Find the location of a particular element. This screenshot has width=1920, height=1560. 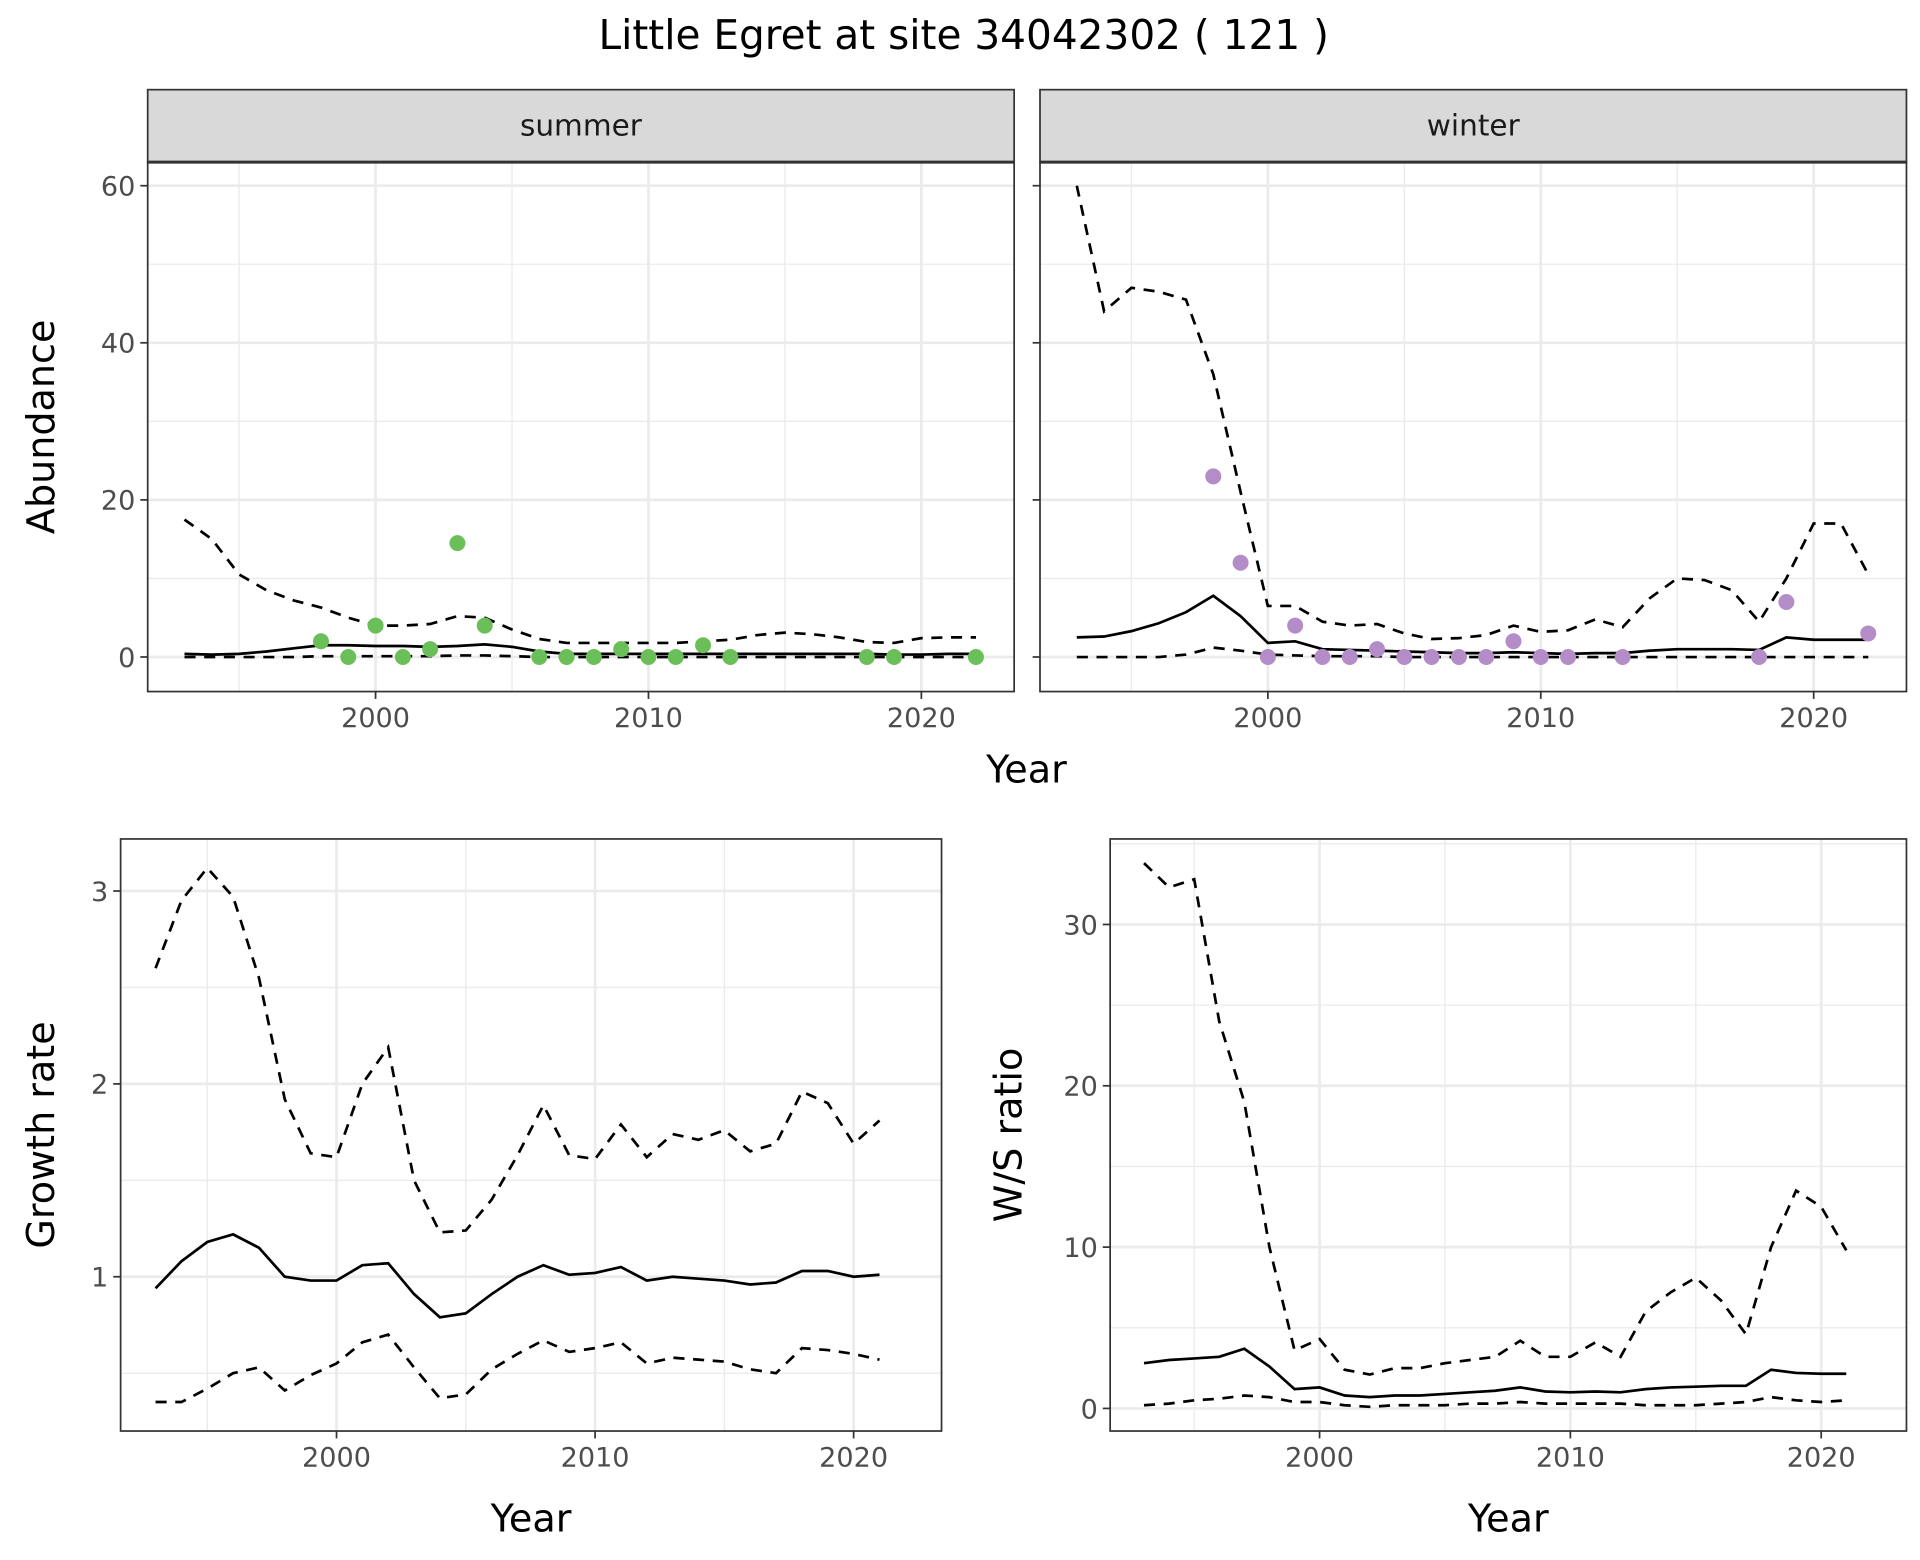

y-tick-label: 1 is located at coordinates (99, 1278).